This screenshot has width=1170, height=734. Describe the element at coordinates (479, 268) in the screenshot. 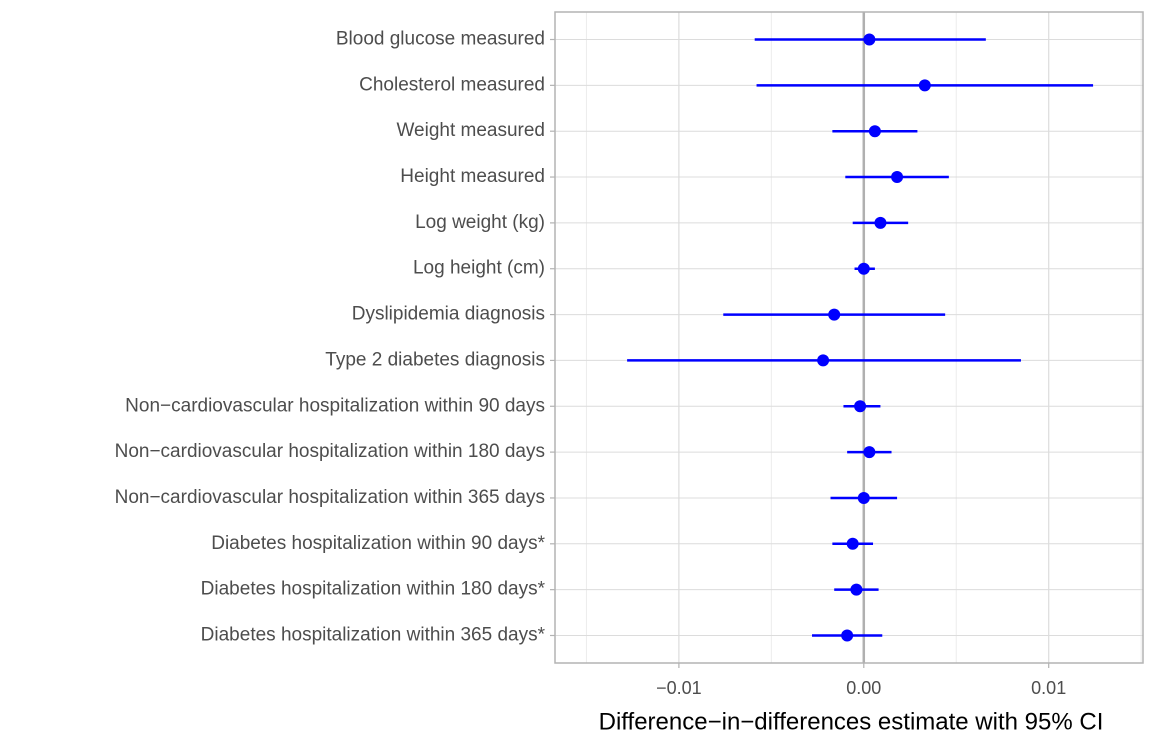

I see `y-tick-label: Log height (cm)` at that location.